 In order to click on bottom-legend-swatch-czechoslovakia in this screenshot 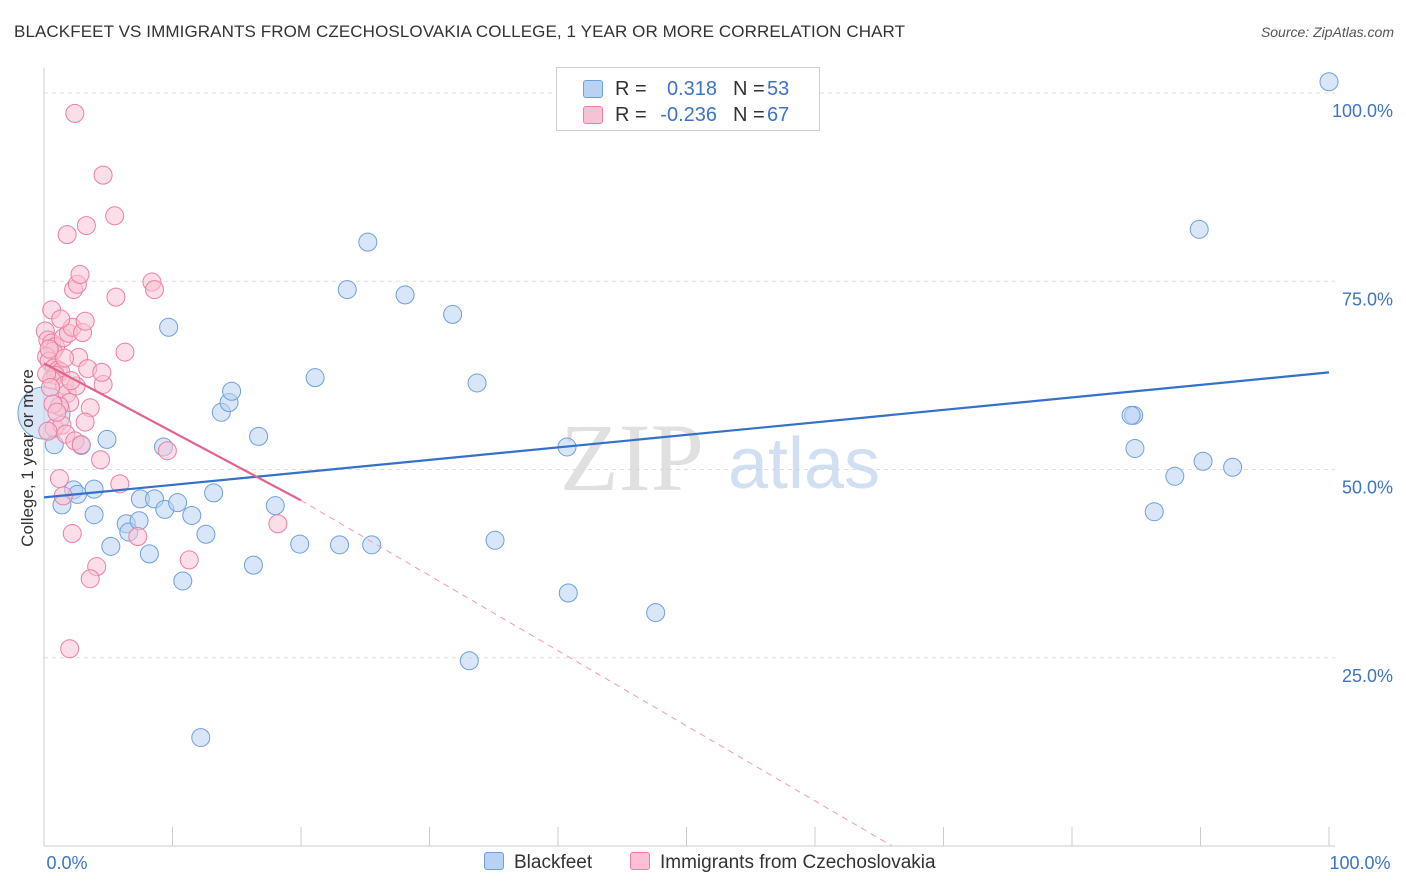, I will do `click(640, 861)`.